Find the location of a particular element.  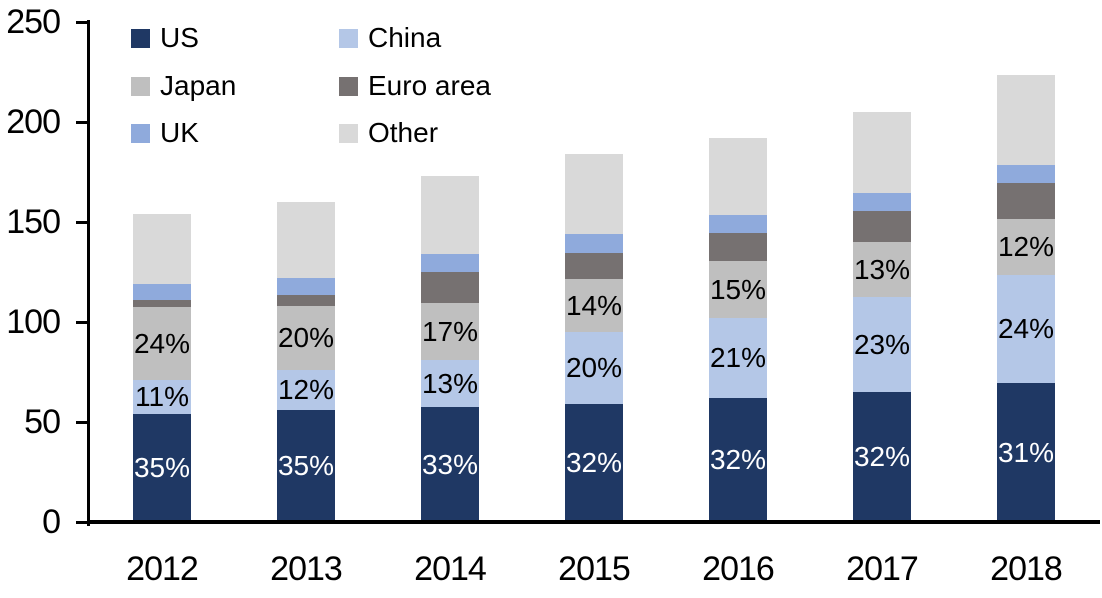

legend-item-euro-area: Euro area is located at coordinates (415, 86).